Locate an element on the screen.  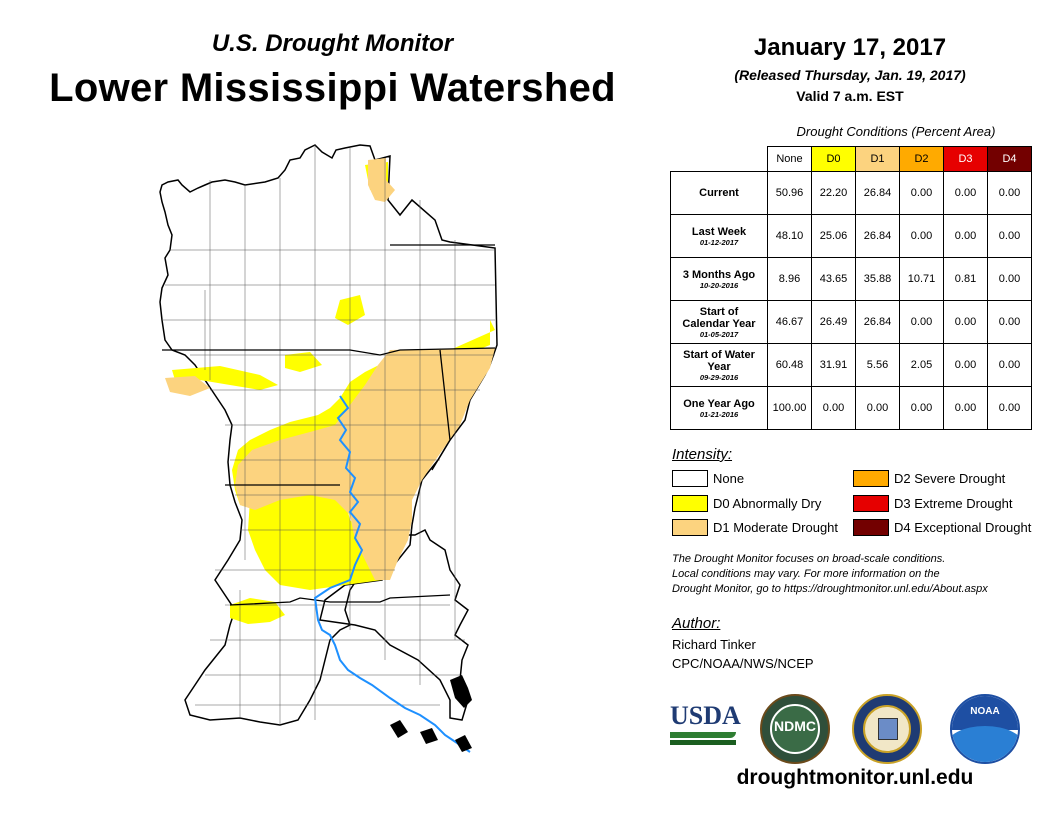
usda-logo: USDA is located at coordinates (705, 725).